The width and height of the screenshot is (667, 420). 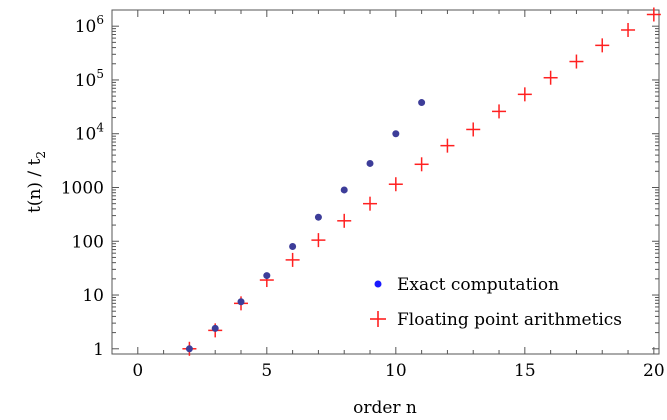 What do you see at coordinates (93, 296) in the screenshot?
I see `y-tick-label: 10` at bounding box center [93, 296].